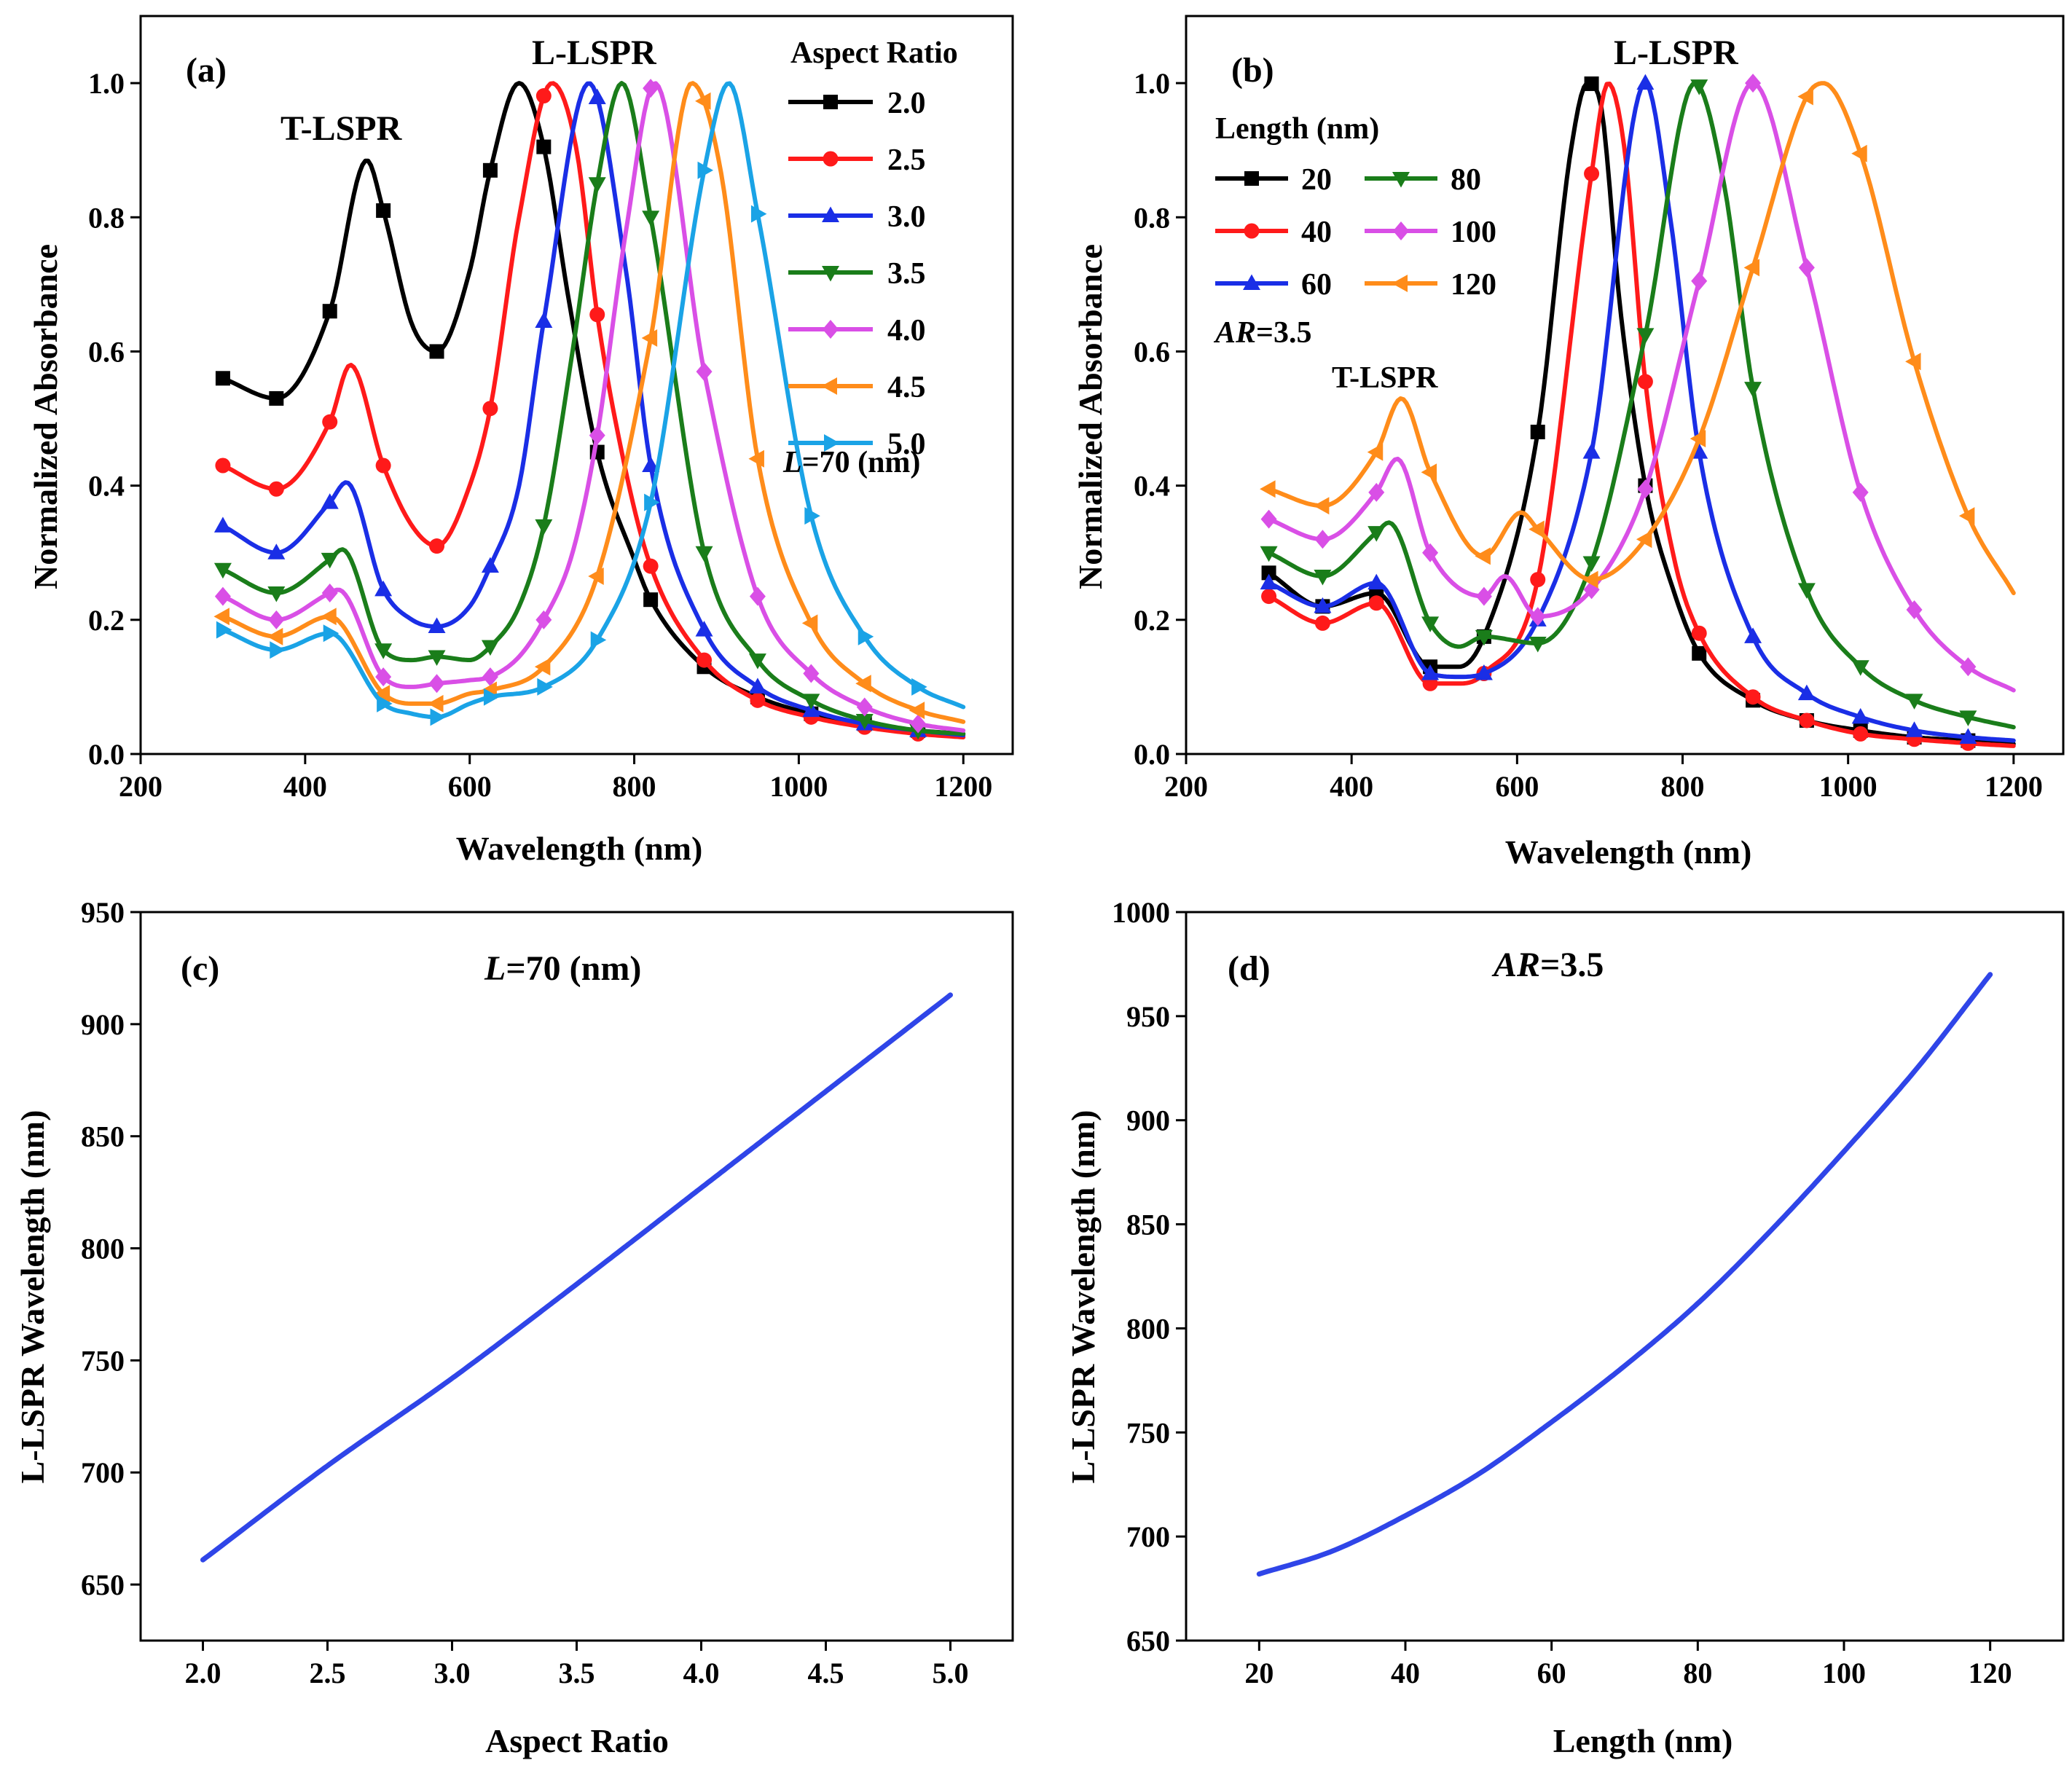 This screenshot has width=2072, height=1779. I want to click on panel-a-legend-marker-3.5, so click(831, 274).